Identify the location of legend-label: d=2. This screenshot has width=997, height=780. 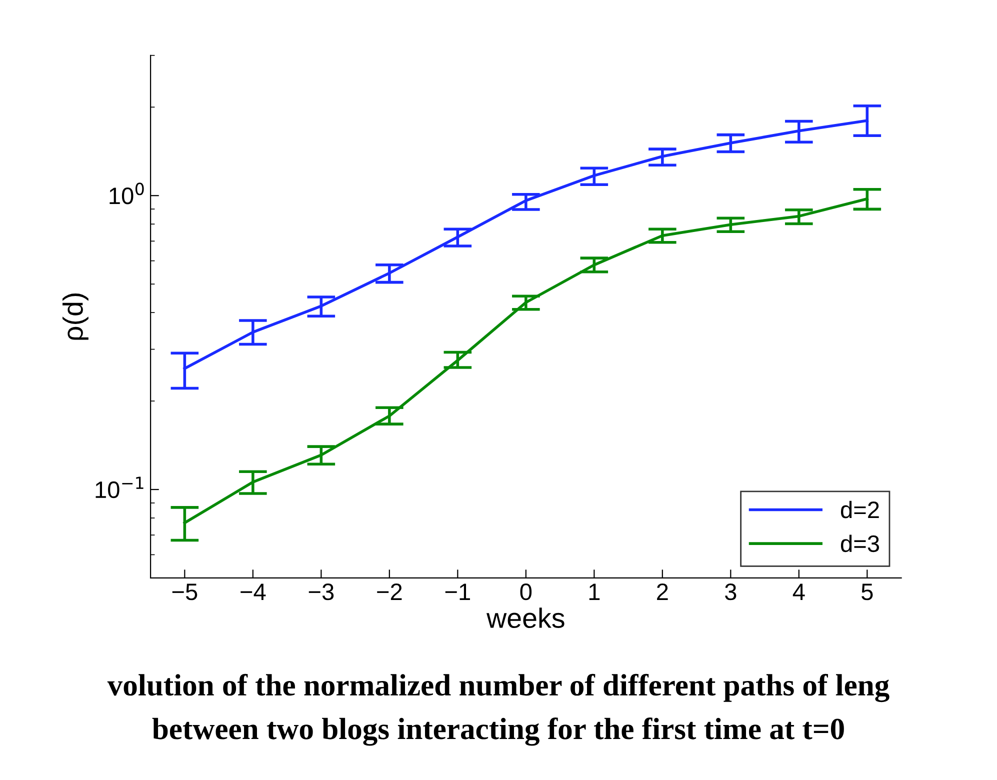
(859, 509).